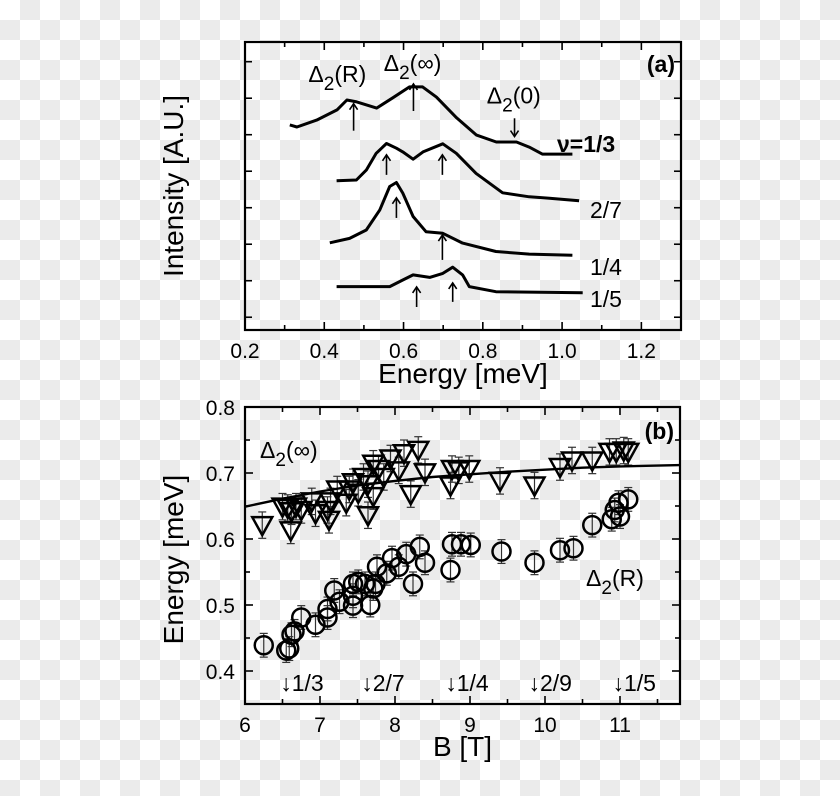 The width and height of the screenshot is (840, 796). What do you see at coordinates (382, 683) in the screenshot?
I see `filling-factor-marker: ↓2/7` at bounding box center [382, 683].